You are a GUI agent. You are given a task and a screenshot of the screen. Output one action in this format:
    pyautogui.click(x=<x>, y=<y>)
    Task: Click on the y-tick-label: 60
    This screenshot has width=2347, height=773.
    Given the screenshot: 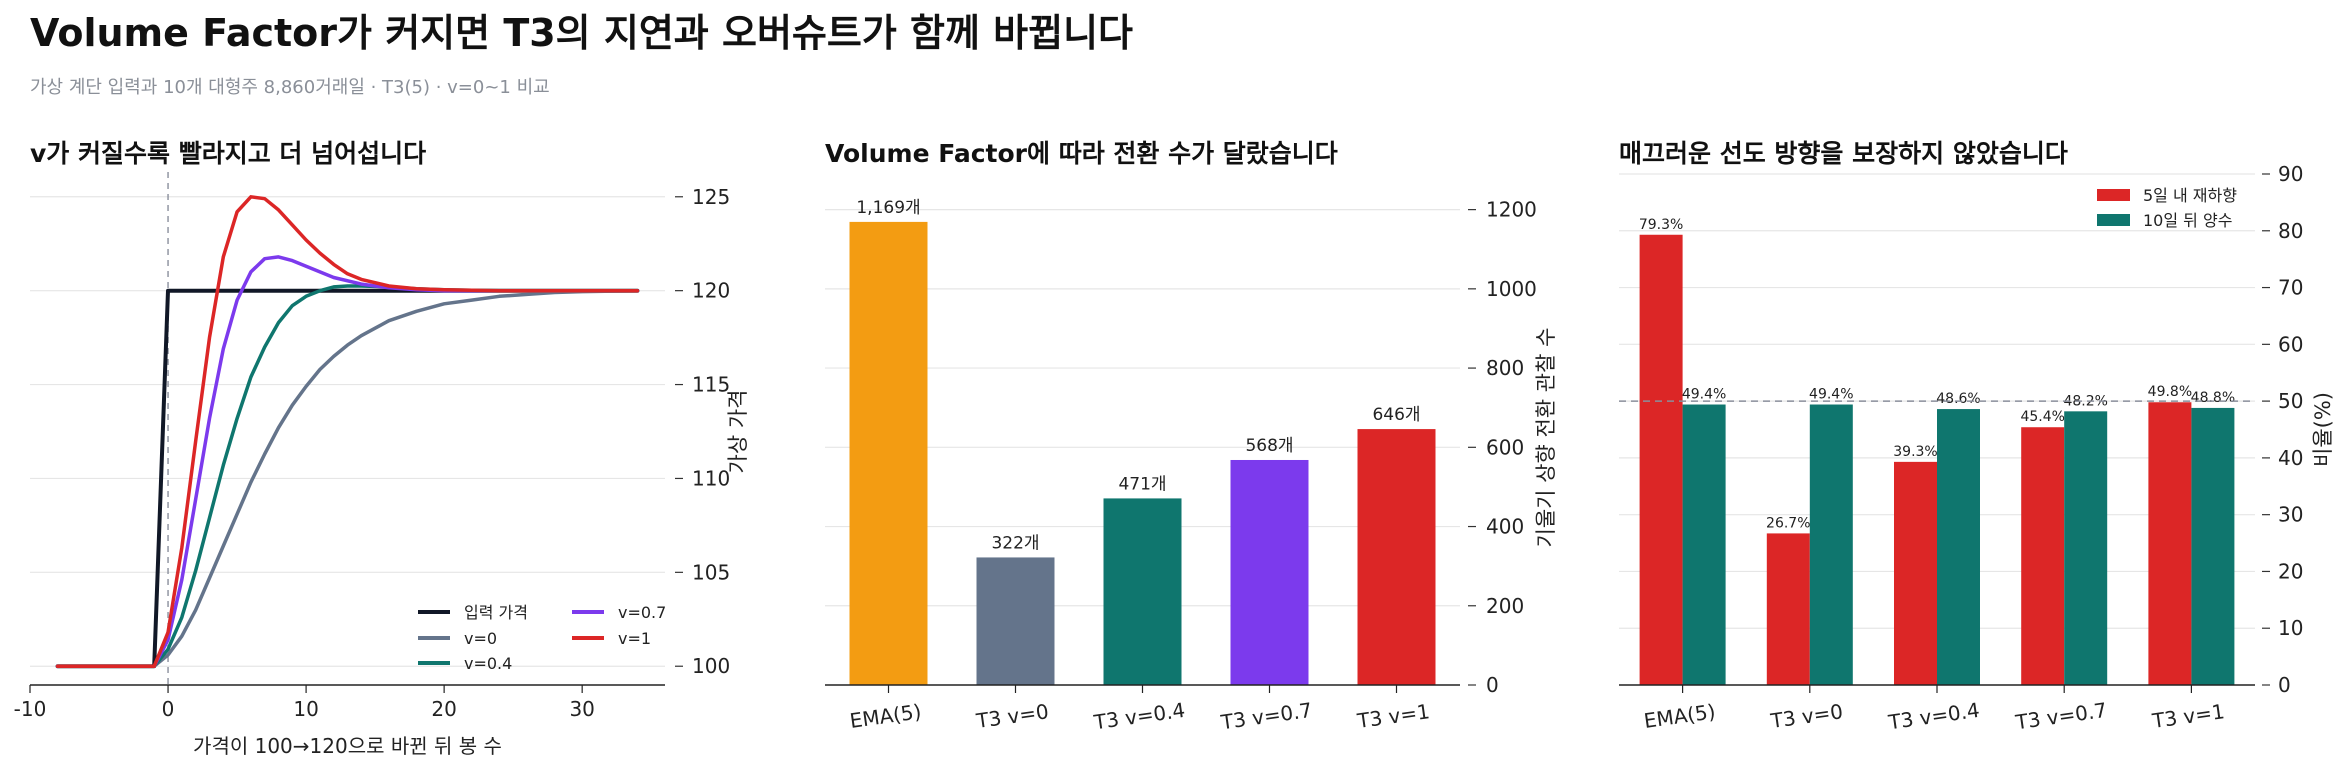 What is the action you would take?
    pyautogui.click(x=2290, y=344)
    